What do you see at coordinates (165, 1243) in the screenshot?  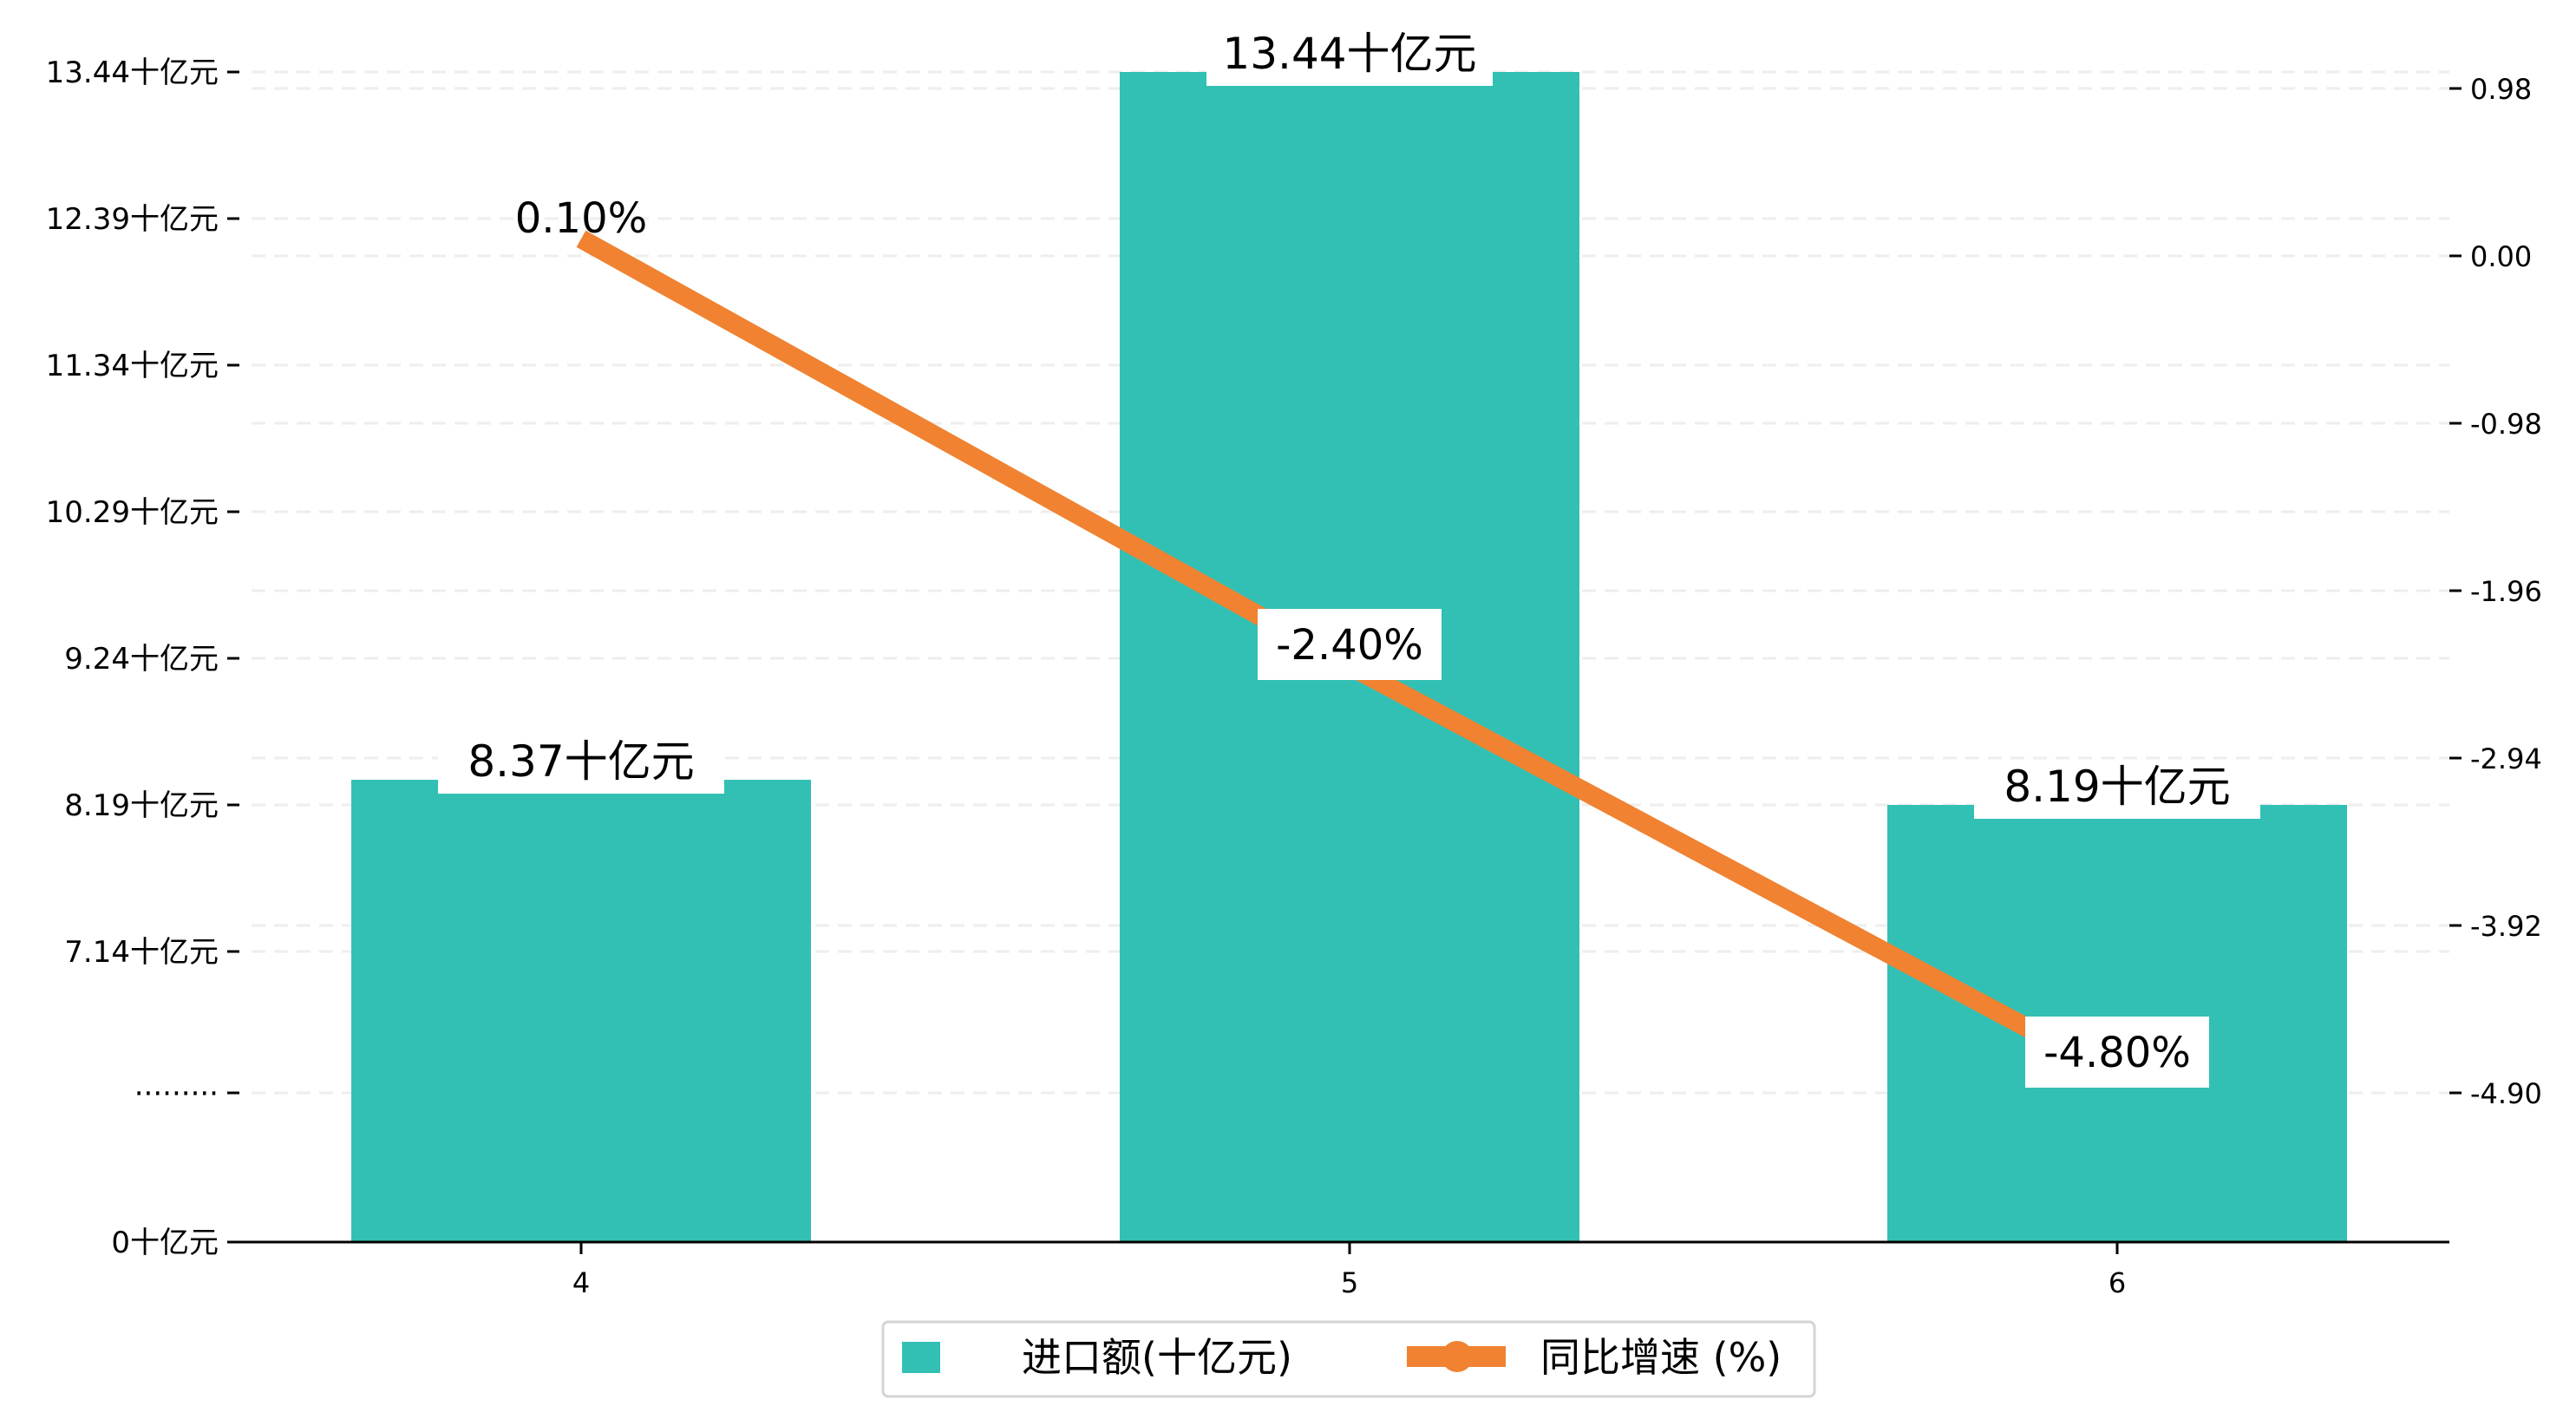 I see `left-tick-label: 0十亿元` at bounding box center [165, 1243].